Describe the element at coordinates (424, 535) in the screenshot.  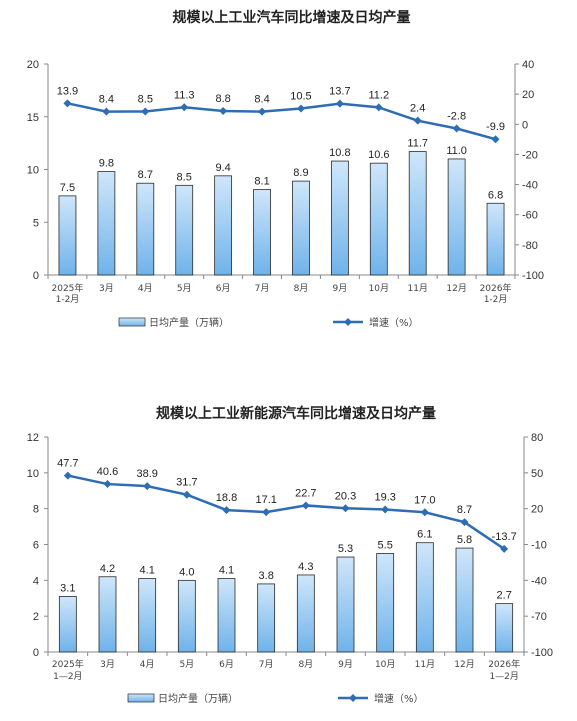
I see `bar-value-label: 6.1` at that location.